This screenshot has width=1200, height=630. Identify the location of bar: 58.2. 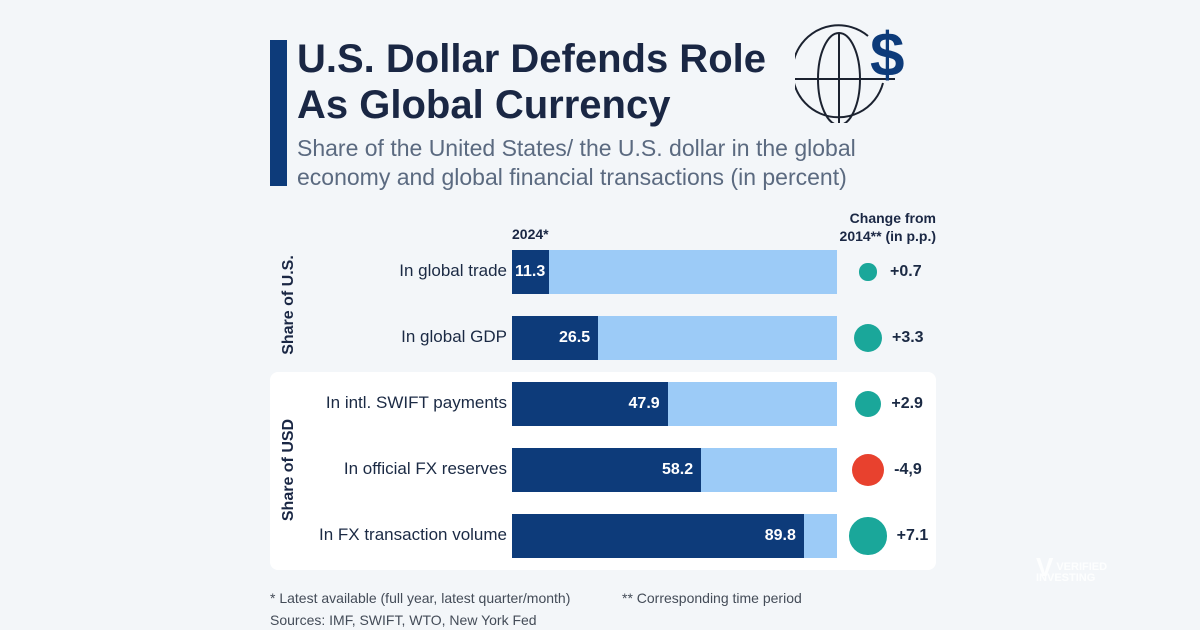
(607, 470).